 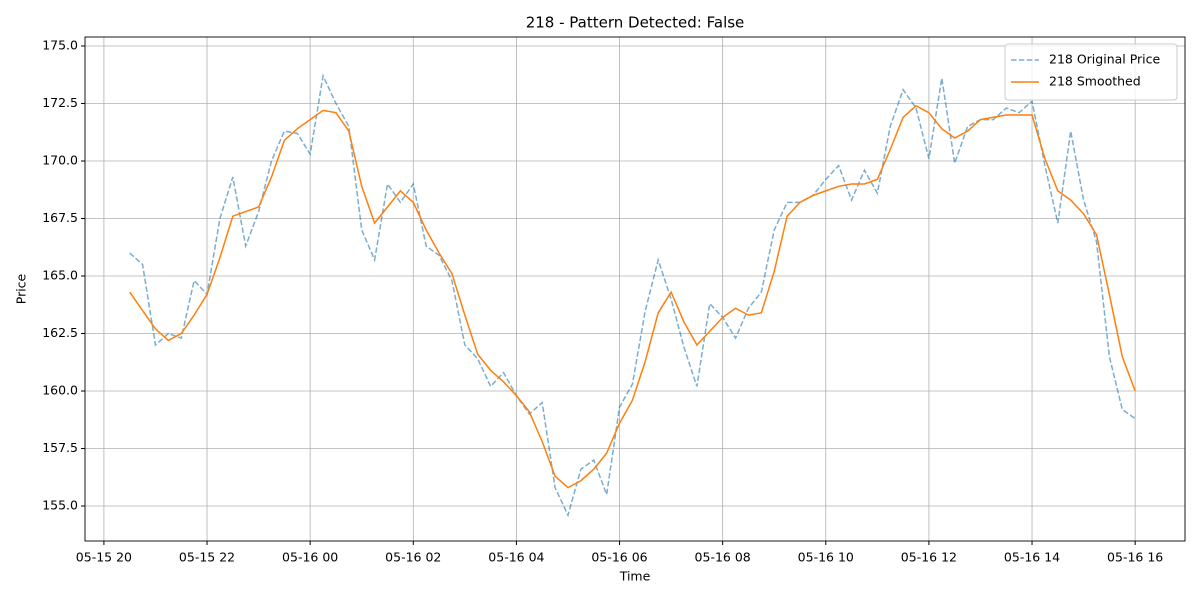 What do you see at coordinates (635, 23) in the screenshot?
I see `chart-title: 218 - Pattern Detected: False` at bounding box center [635, 23].